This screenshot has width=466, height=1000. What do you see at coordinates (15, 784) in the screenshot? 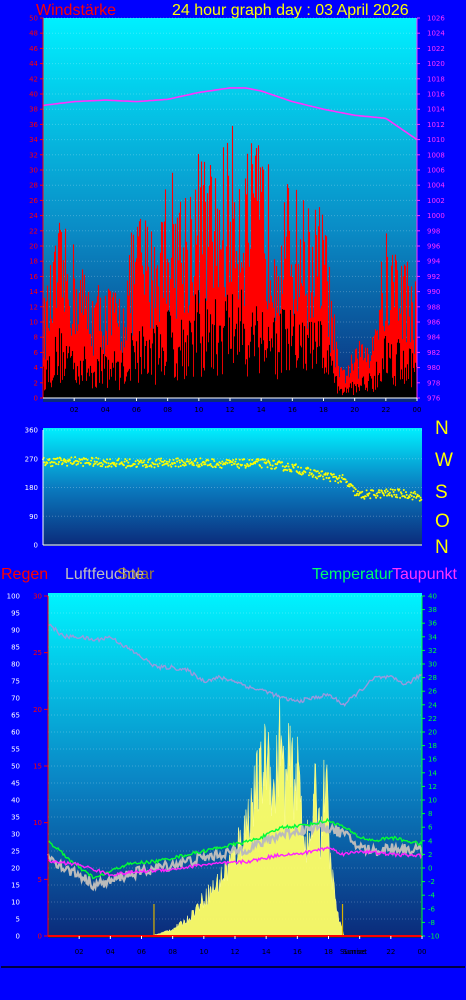
I see `humidity-tick-label: 45` at bounding box center [15, 784].